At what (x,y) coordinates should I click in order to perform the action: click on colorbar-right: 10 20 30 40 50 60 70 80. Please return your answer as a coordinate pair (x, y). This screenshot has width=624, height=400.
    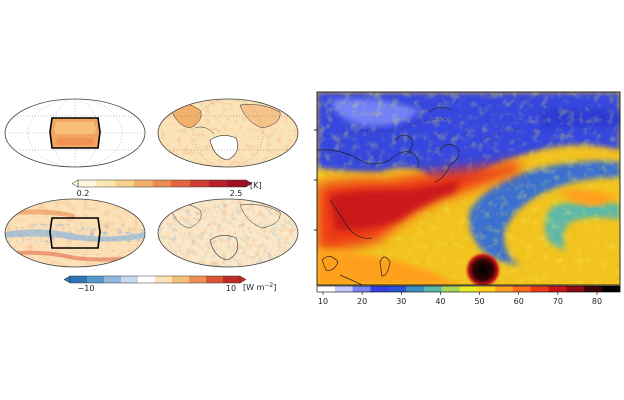
    Looking at the image, I should click on (468, 295).